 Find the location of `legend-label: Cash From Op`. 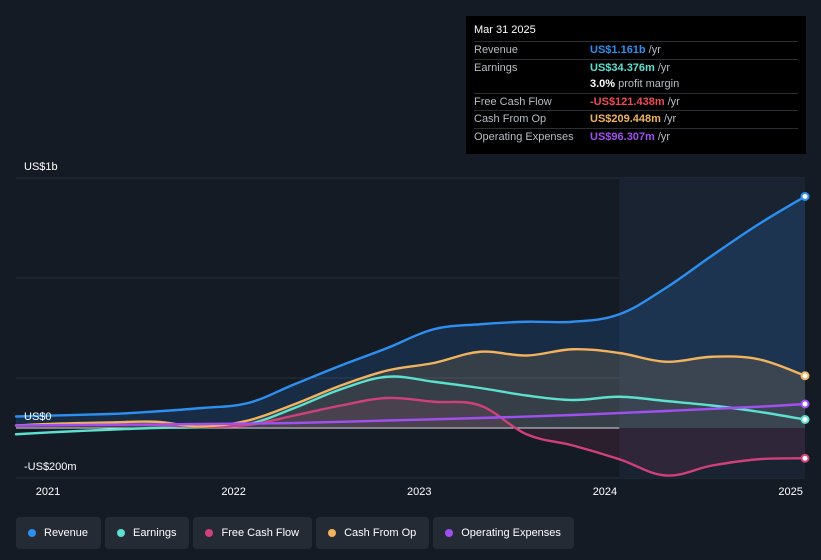

legend-label: Cash From Op is located at coordinates (380, 533).